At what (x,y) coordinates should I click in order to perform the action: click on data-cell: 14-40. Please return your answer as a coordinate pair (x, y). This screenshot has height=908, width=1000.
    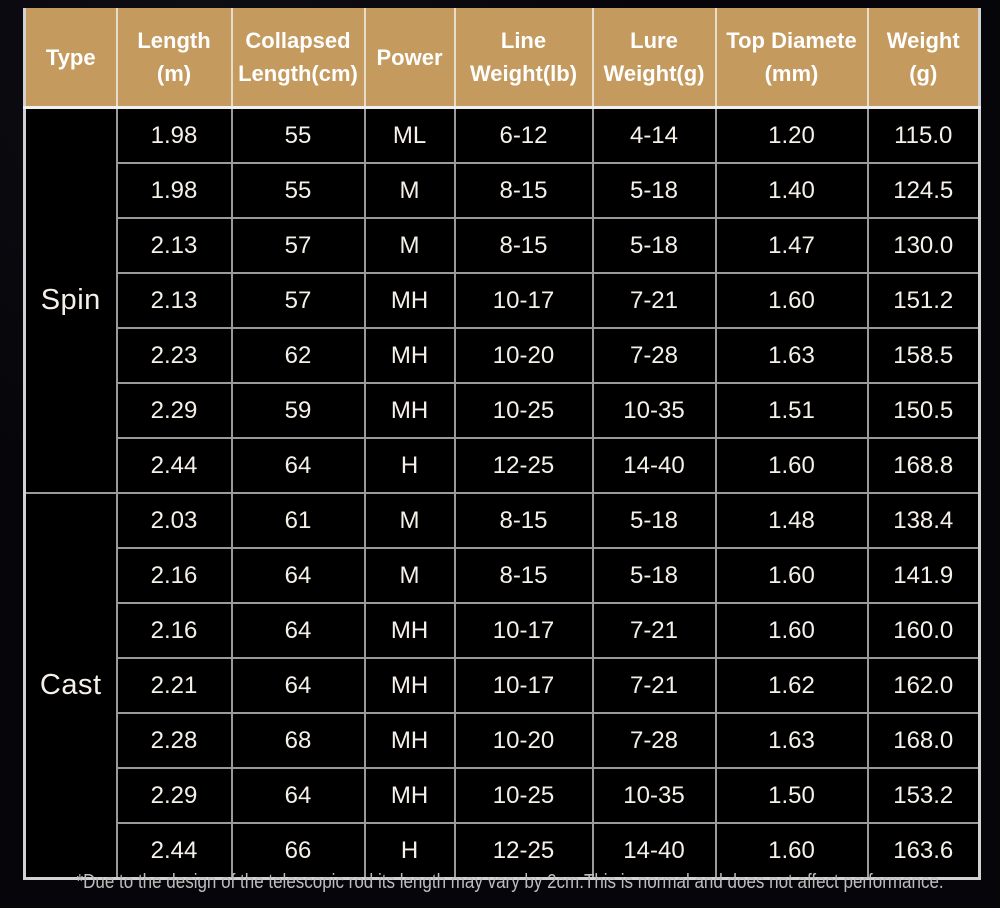
    Looking at the image, I should click on (654, 465).